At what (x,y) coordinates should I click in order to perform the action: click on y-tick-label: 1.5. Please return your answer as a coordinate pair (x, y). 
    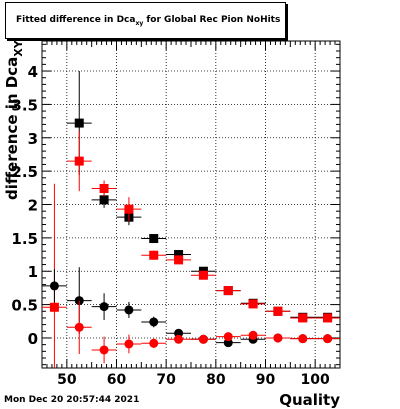
    Looking at the image, I should click on (24, 239).